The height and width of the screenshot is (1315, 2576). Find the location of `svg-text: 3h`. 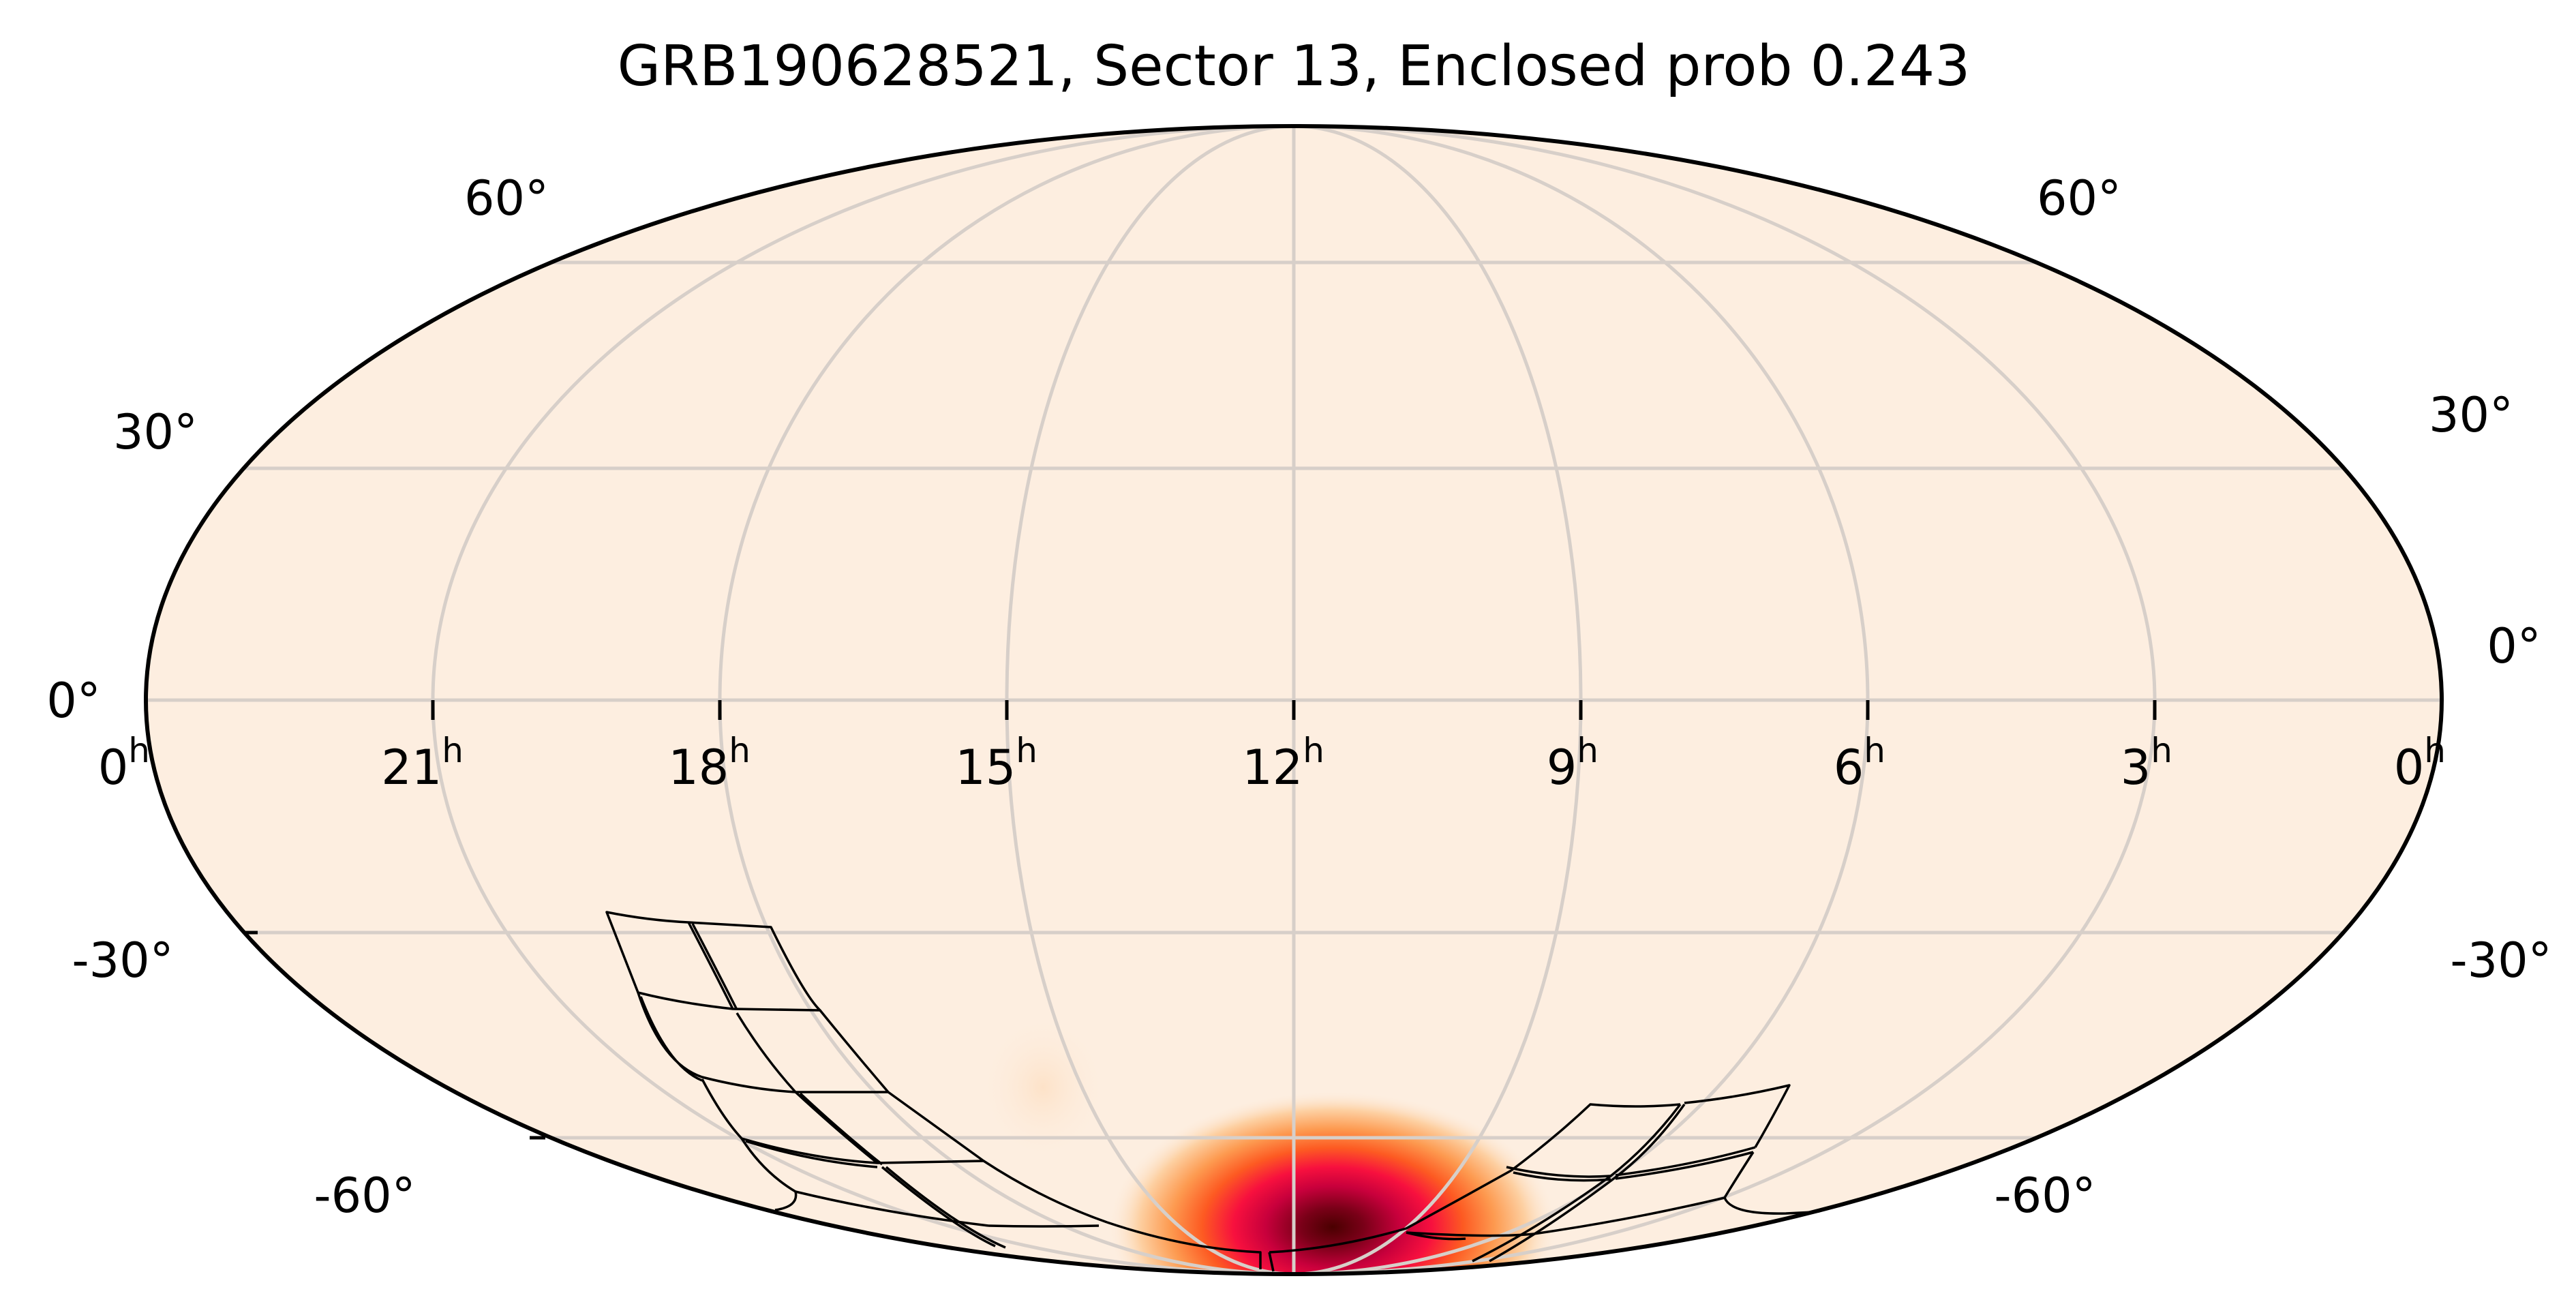

svg-text: 3h is located at coordinates (2146, 764).